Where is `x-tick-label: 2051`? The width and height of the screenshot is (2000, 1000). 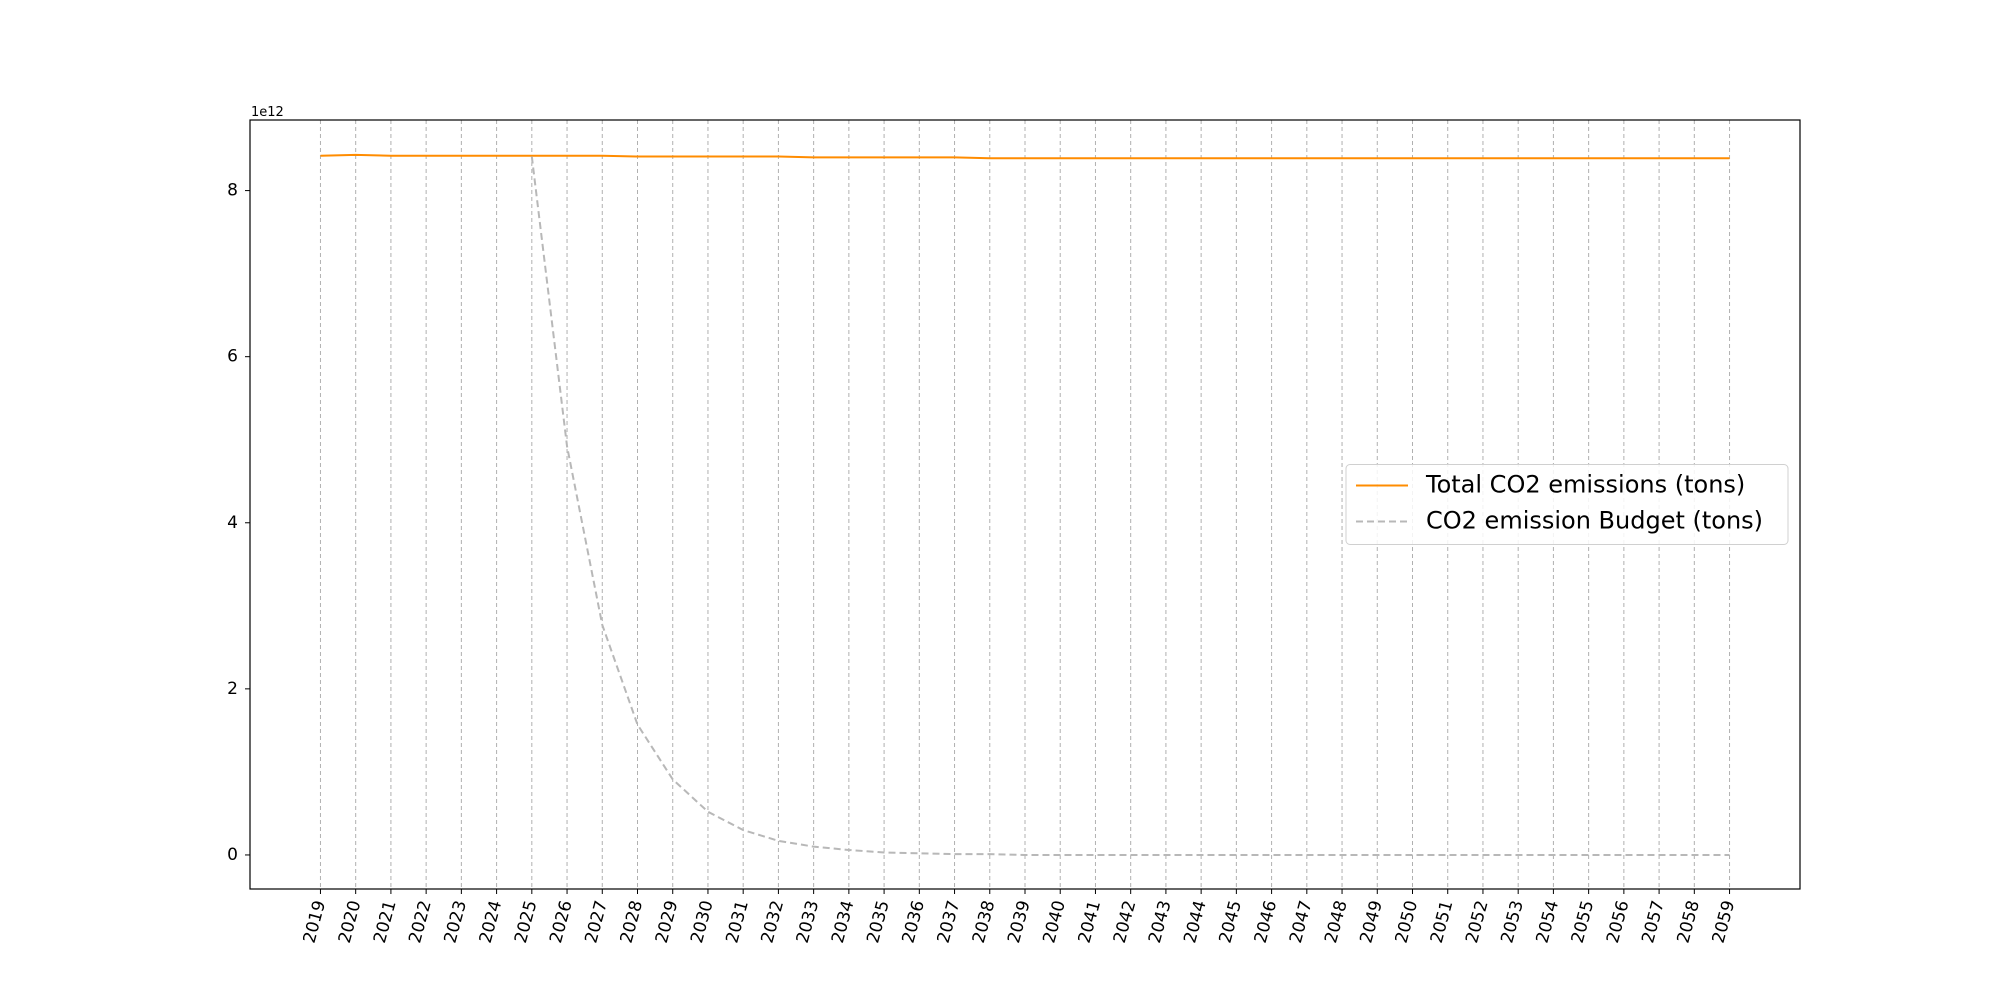 x-tick-label: 2051 is located at coordinates (1442, 921).